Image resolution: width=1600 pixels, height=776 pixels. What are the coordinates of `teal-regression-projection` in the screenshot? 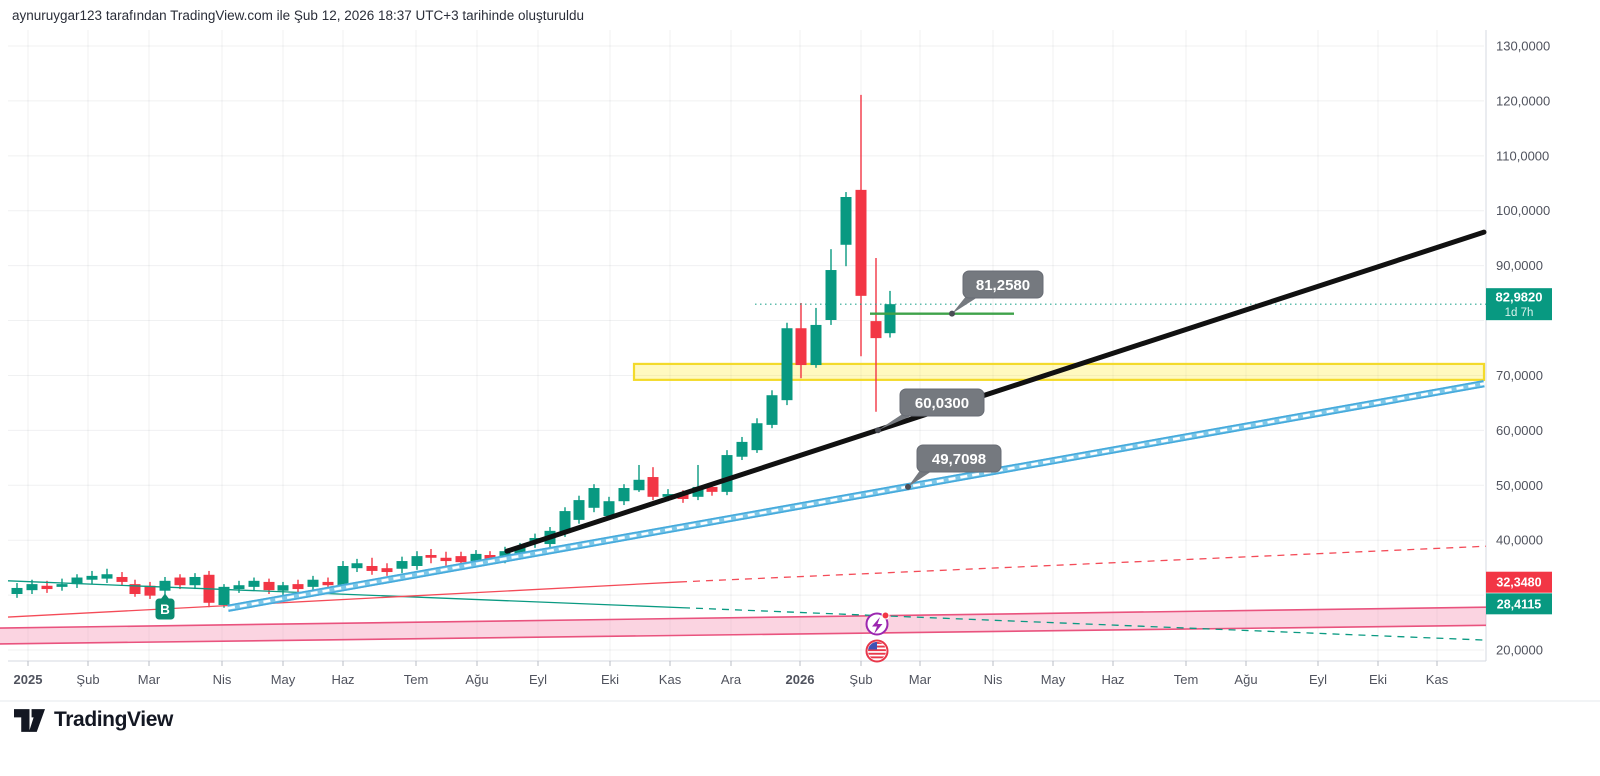 It's located at (1084, 624).